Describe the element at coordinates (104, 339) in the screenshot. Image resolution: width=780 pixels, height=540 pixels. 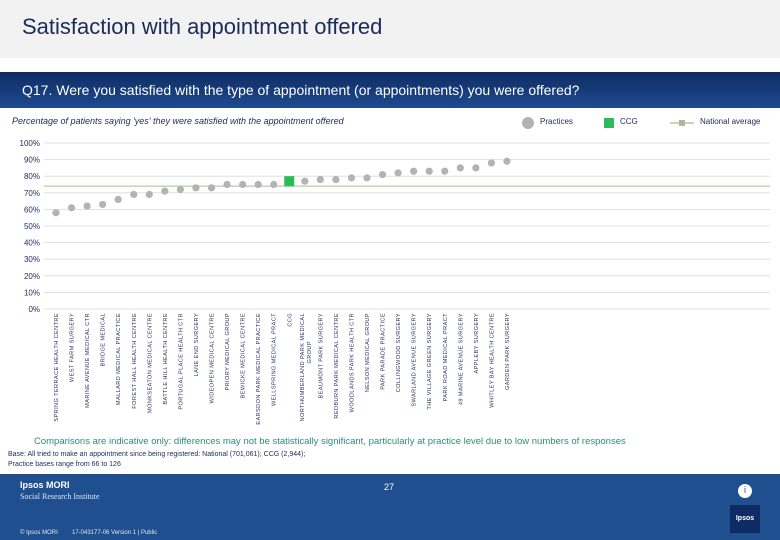
I see `x-category-label: BRIDGE MEDICAL` at that location.